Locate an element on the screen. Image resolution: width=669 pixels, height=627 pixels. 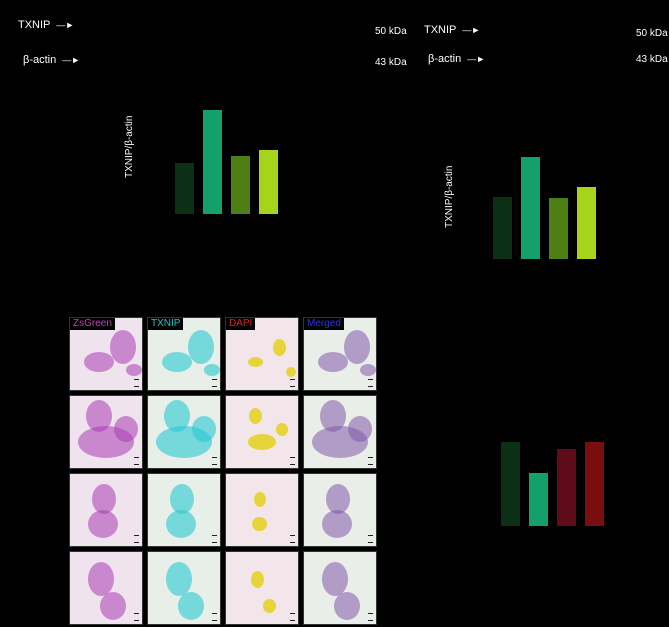
micrograph-r4-dapi is located at coordinates (262, 588).